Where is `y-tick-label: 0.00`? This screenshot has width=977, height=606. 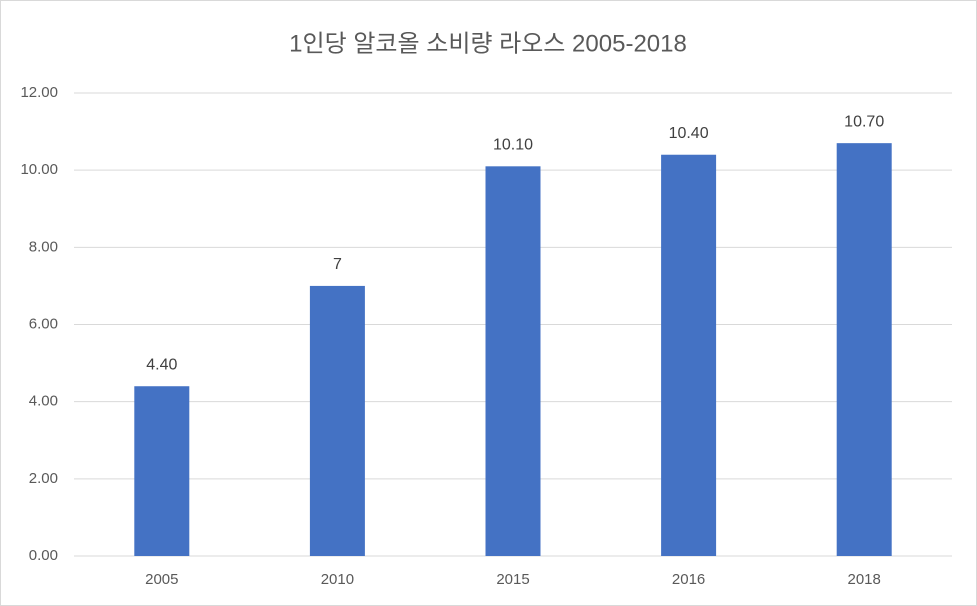 y-tick-label: 0.00 is located at coordinates (43, 555).